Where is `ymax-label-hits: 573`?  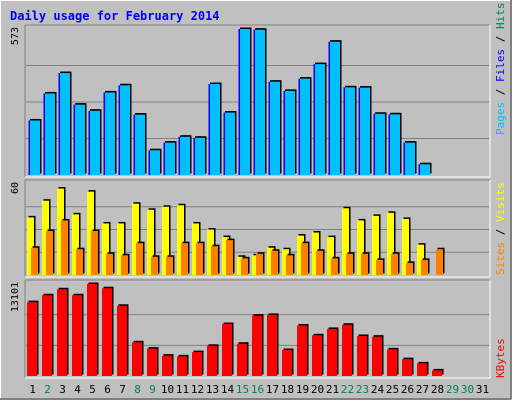 ymax-label-hits: 573 is located at coordinates (15, 36).